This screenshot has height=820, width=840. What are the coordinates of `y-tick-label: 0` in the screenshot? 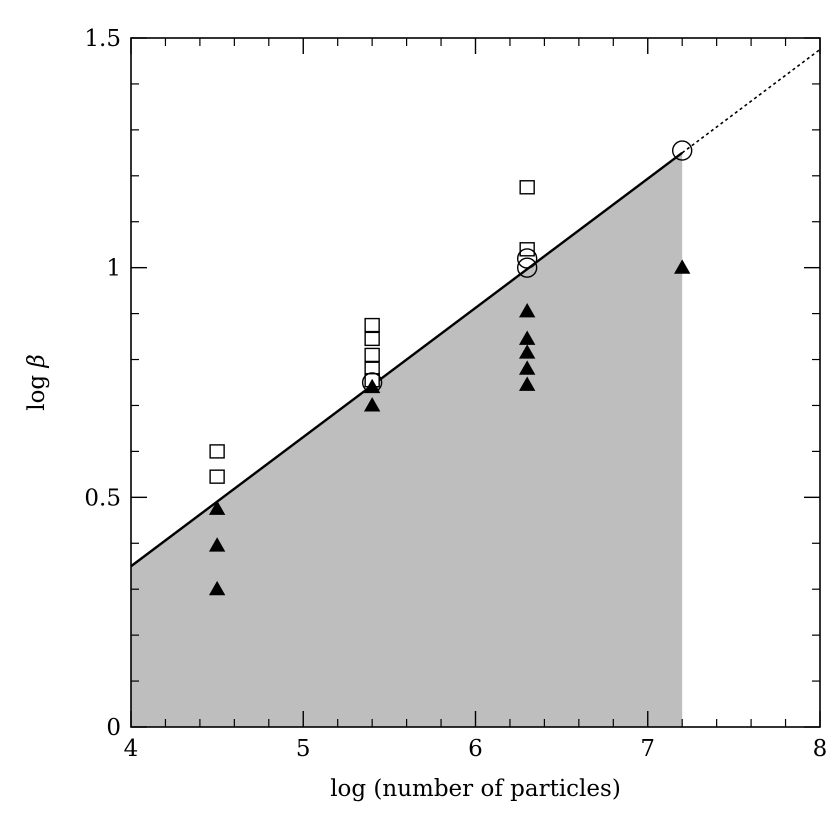 It's located at (113, 728).